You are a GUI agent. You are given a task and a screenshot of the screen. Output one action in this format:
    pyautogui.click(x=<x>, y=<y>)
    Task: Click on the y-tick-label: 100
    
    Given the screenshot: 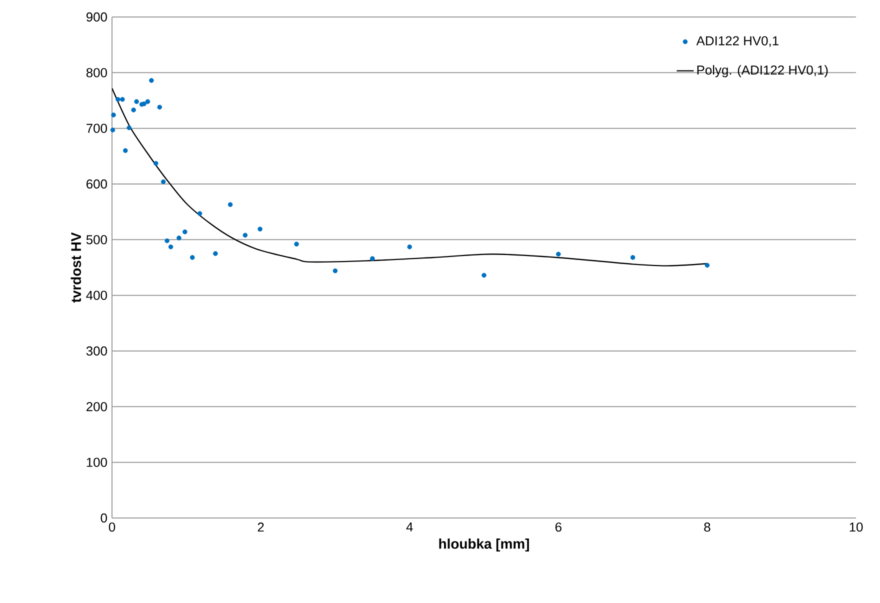 What is the action you would take?
    pyautogui.click(x=96, y=462)
    